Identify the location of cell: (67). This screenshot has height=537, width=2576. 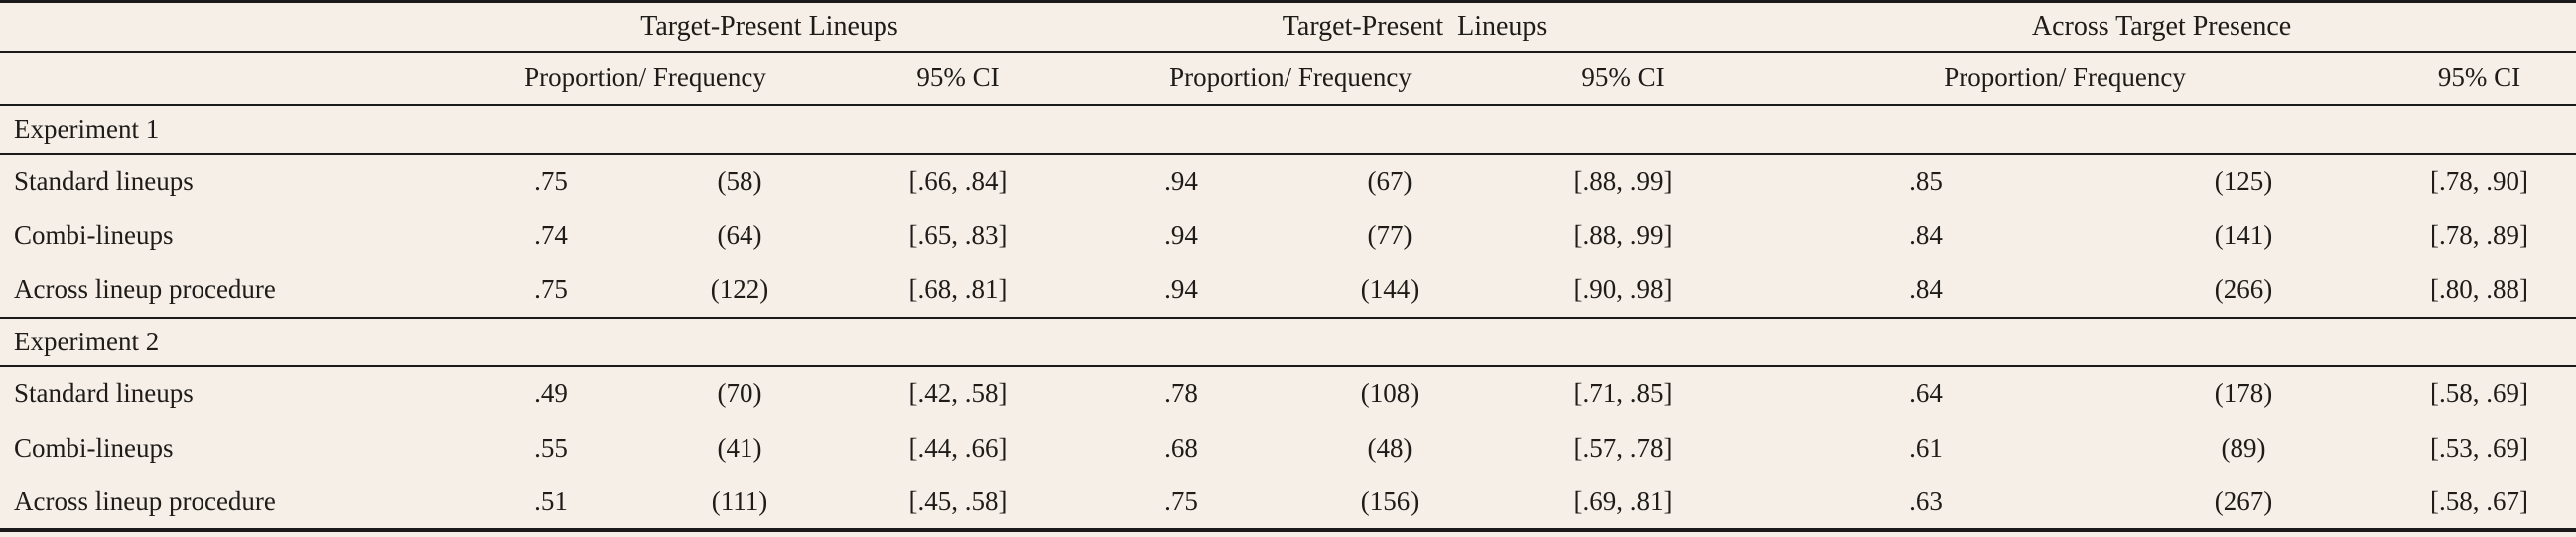
(1390, 181).